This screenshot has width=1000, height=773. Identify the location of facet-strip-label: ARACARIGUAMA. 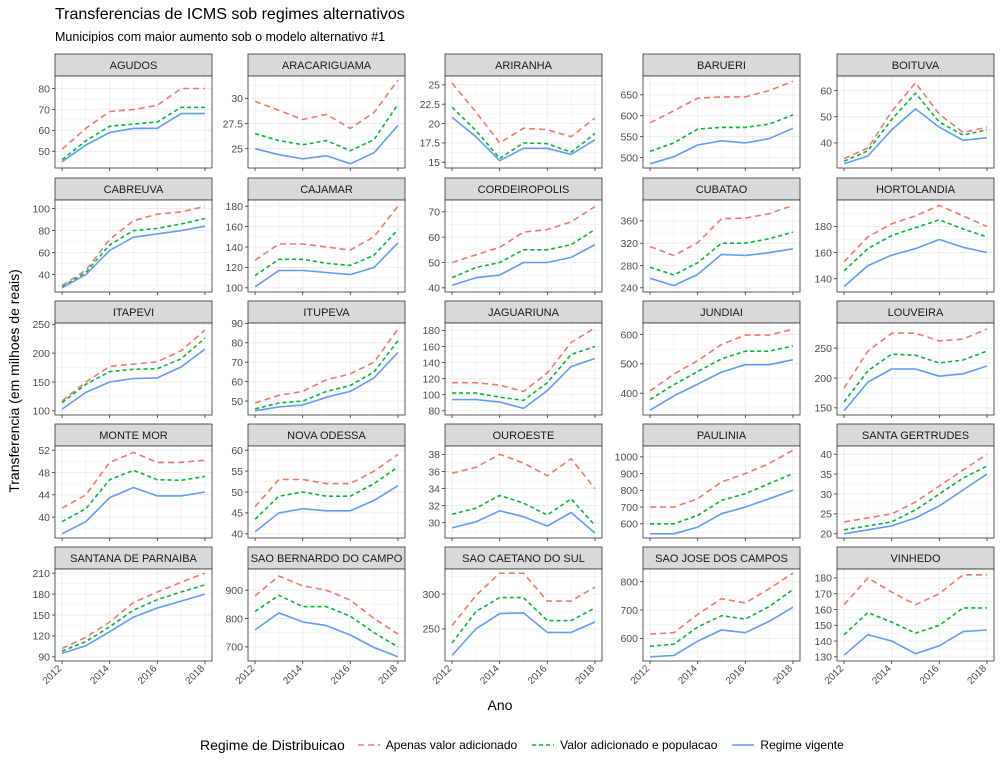
(327, 66).